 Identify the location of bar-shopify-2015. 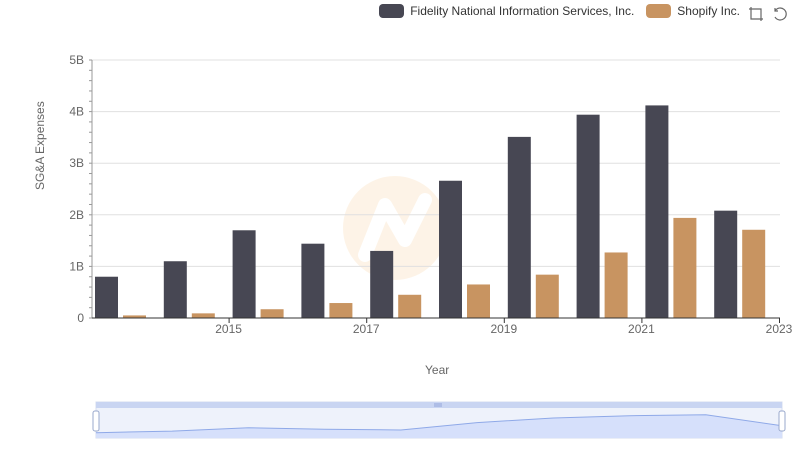
(203, 315).